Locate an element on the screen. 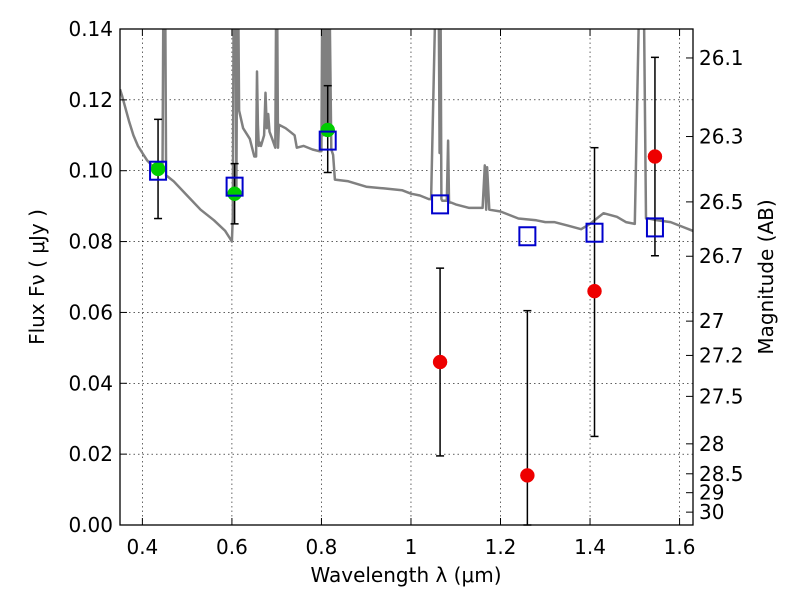 The height and width of the screenshot is (600, 800). x-tick-label: 0.8 is located at coordinates (322, 547).